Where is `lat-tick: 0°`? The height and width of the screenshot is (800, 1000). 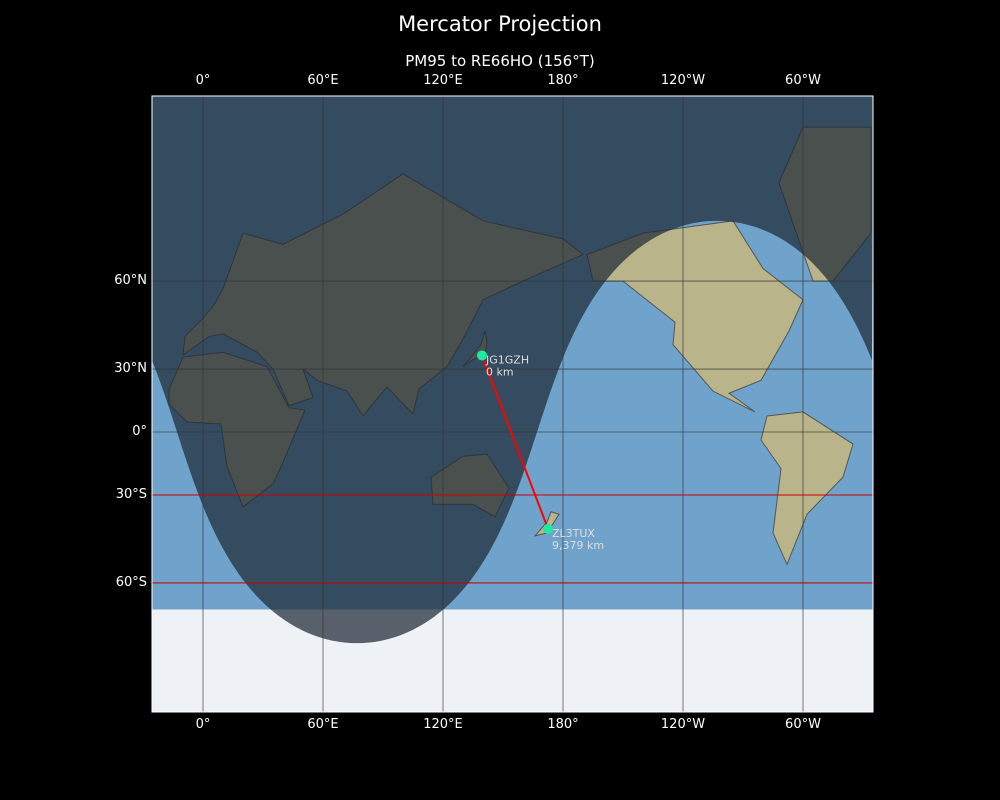
lat-tick: 0° is located at coordinates (139, 431).